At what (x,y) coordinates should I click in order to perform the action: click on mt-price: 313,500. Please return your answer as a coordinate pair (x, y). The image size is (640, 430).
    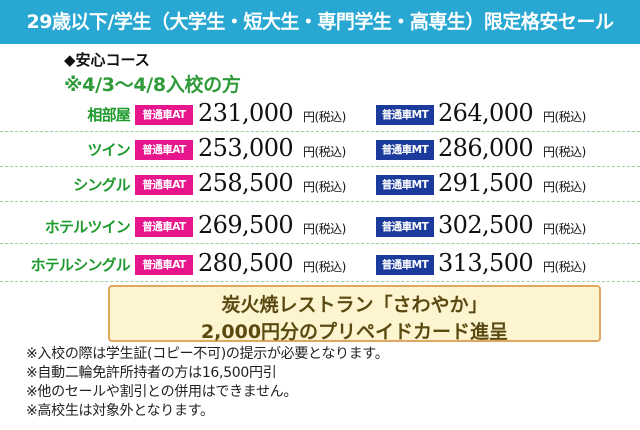
    Looking at the image, I should click on (486, 263).